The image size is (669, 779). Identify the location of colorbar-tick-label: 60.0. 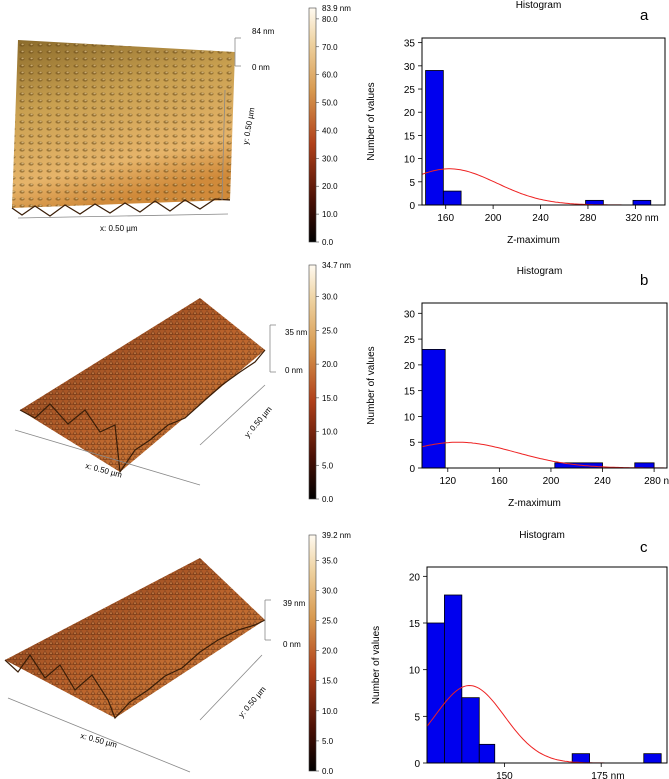
(330, 75).